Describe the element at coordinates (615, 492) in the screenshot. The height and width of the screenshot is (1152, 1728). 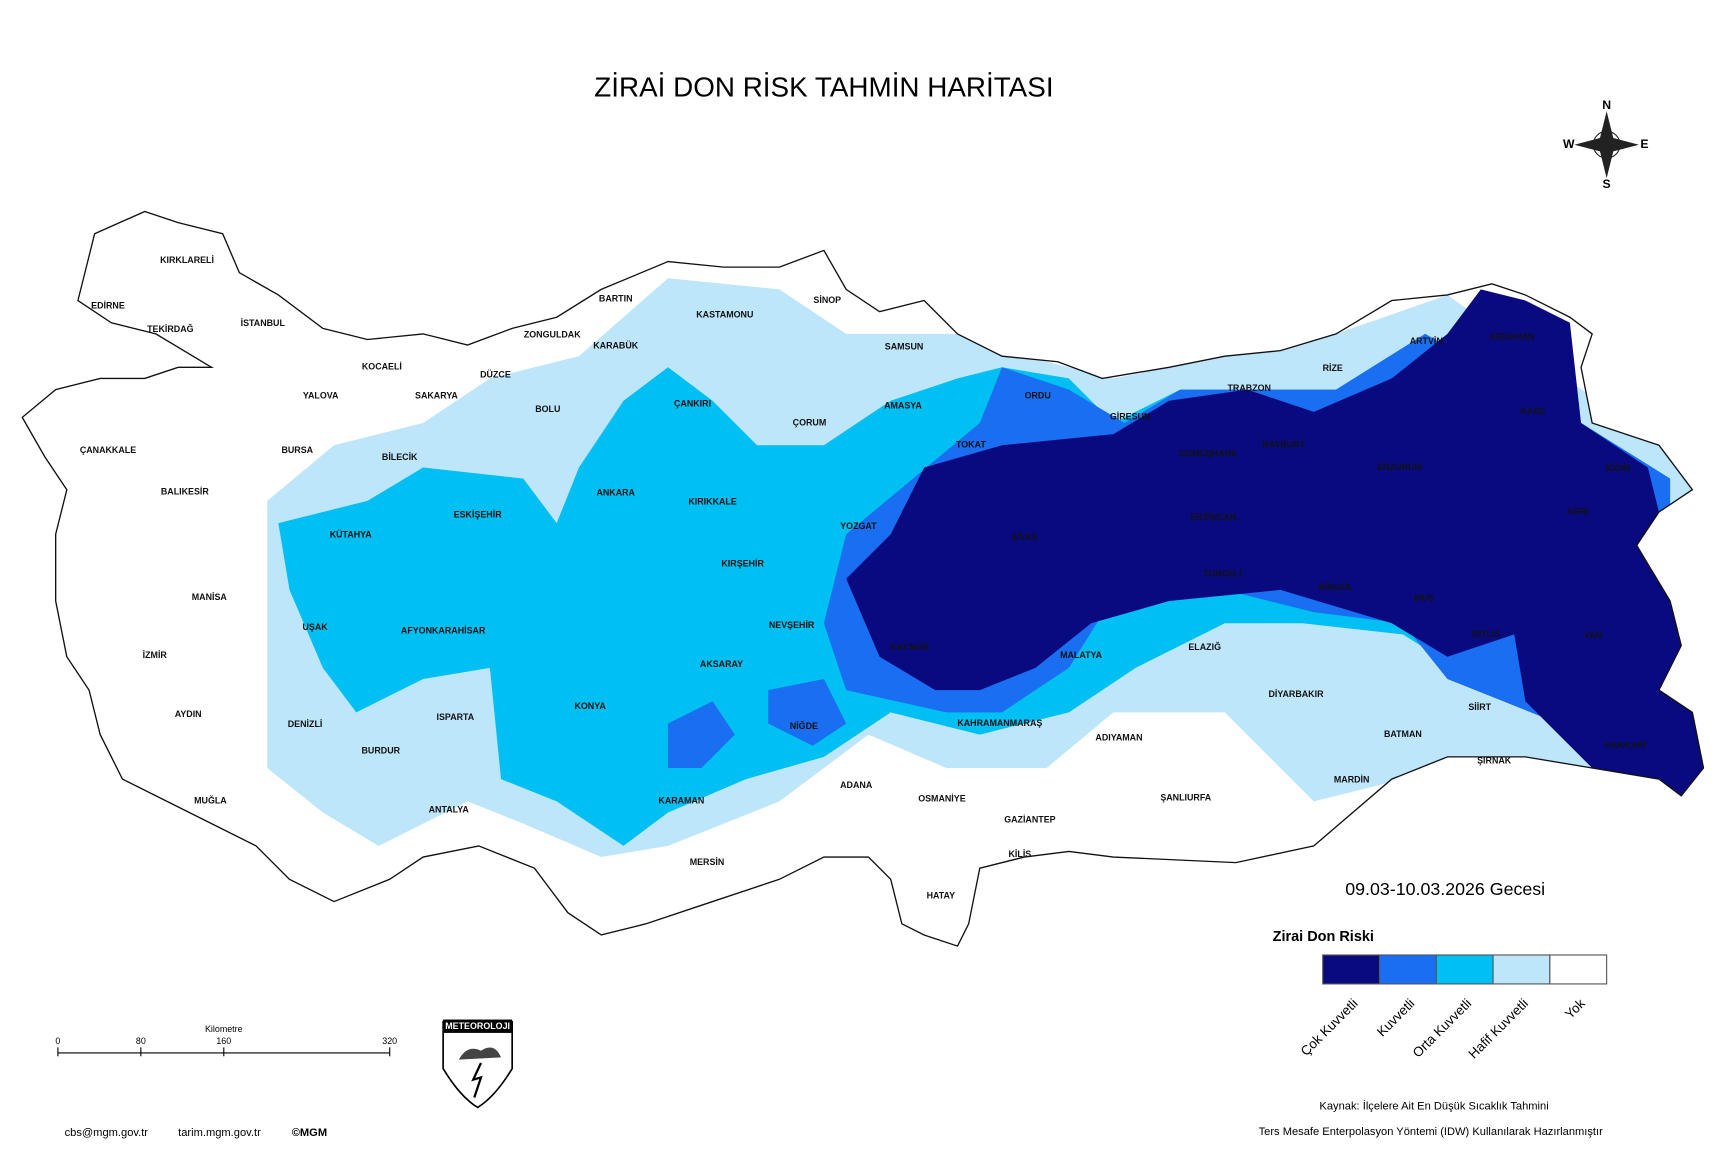
I see `province-label: ANKARA` at that location.